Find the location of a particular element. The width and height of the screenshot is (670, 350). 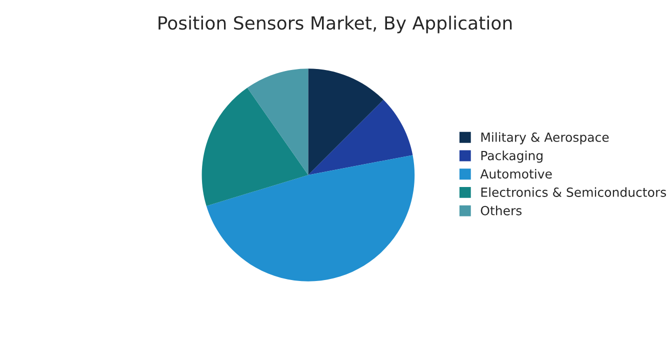

legend-label: Automotive is located at coordinates (516, 173).